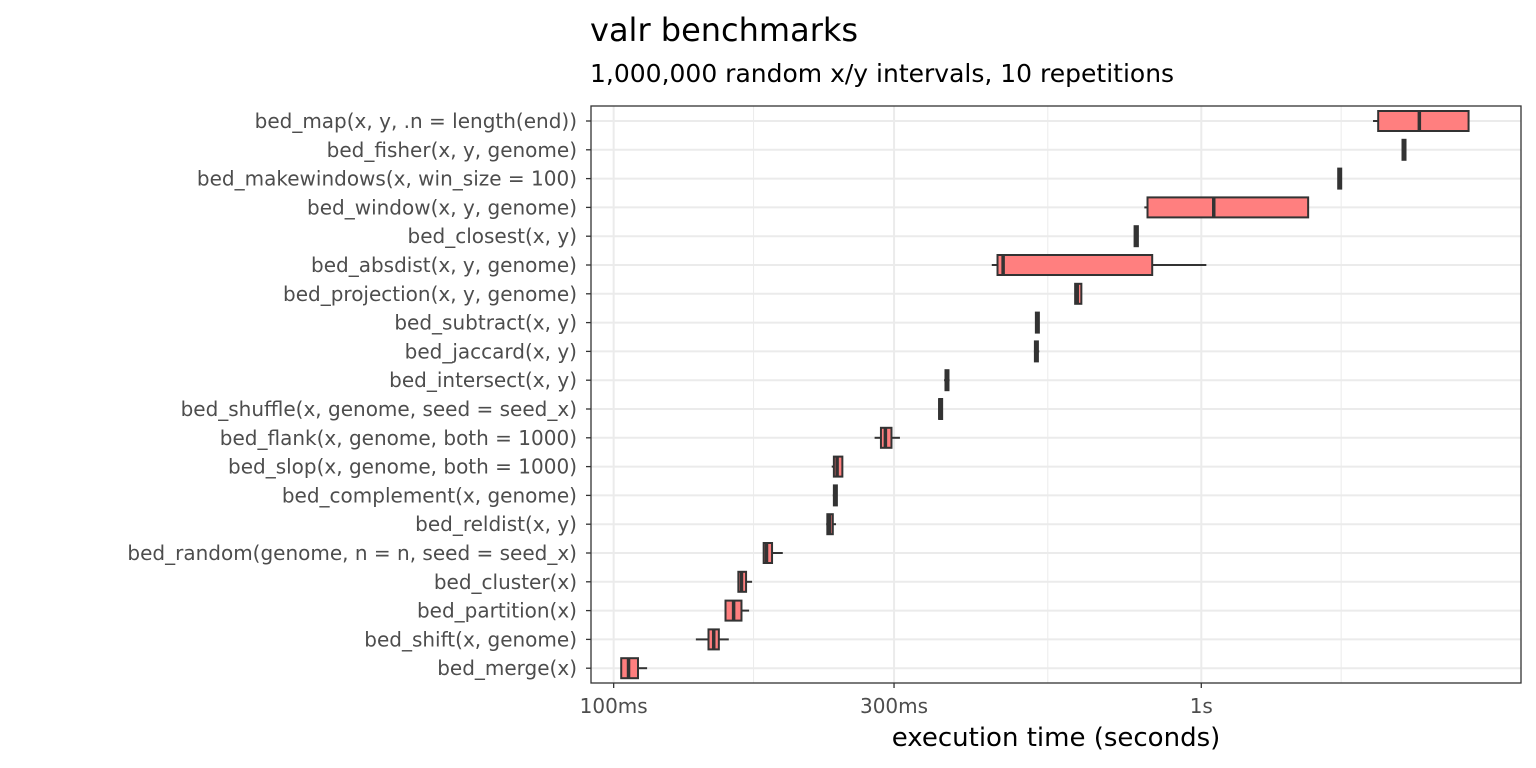  Describe the element at coordinates (442, 207) in the screenshot. I see `y-tick-label: bed_window(x, y, genome)` at that location.